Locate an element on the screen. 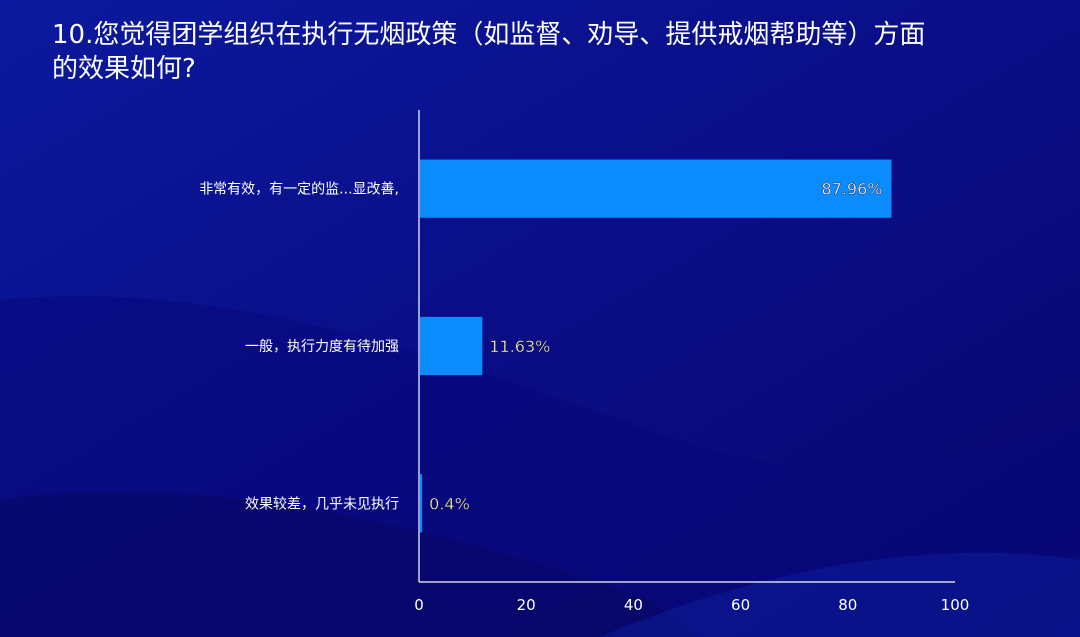 Image resolution: width=1080 pixels, height=637 pixels. x-tick-label-4: 80 is located at coordinates (847, 605).